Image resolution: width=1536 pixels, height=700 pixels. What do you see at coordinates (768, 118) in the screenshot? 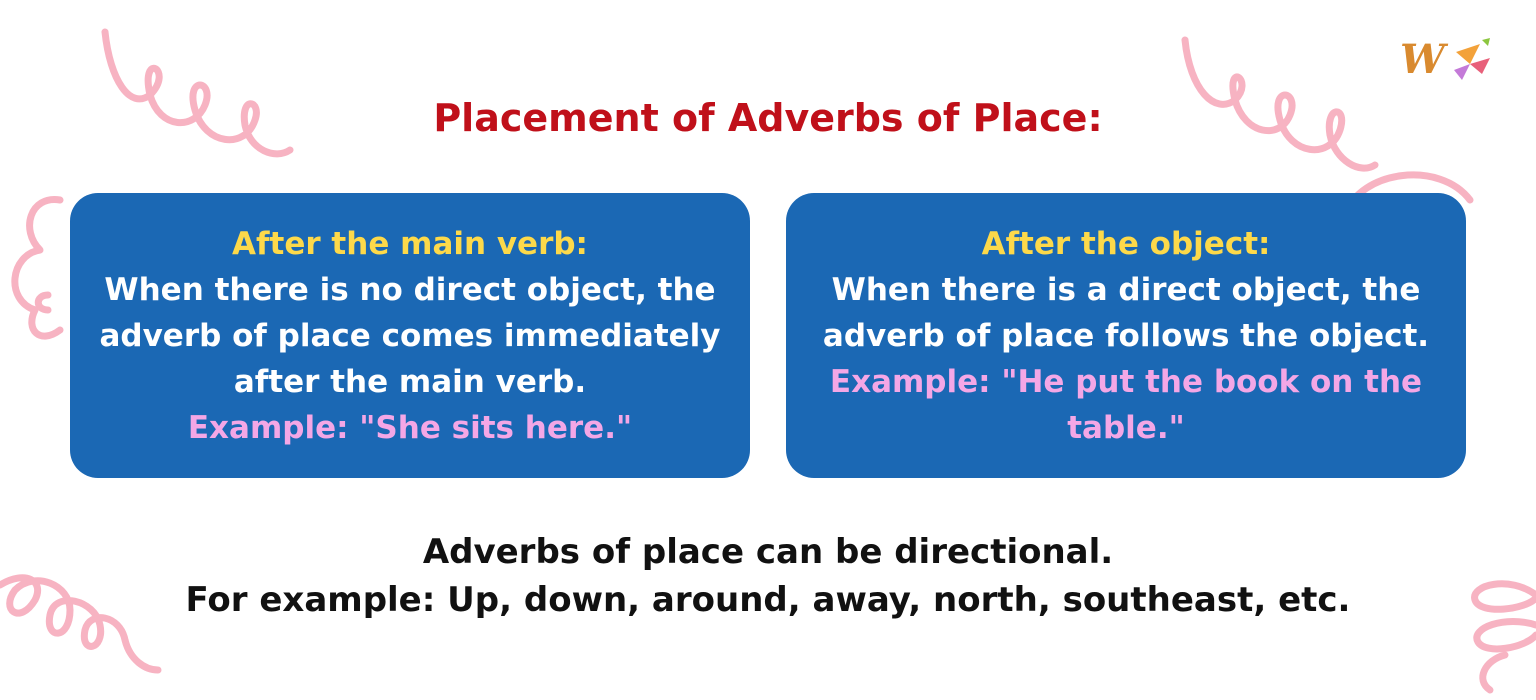
I see `page-title: Placement of Adverbs of Place:` at bounding box center [768, 118].